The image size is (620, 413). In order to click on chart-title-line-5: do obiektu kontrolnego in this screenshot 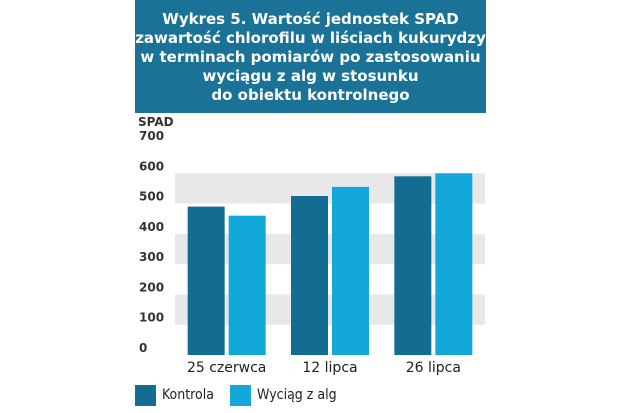, I will do `click(310, 95)`.